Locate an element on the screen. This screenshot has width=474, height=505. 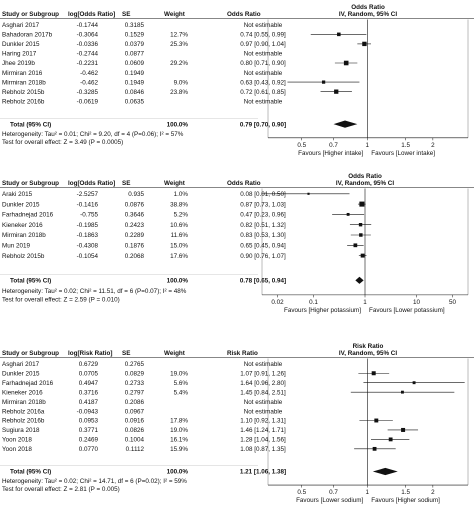
favours-left-label: Favours [Higher potassium] is located at coordinates (322, 310).